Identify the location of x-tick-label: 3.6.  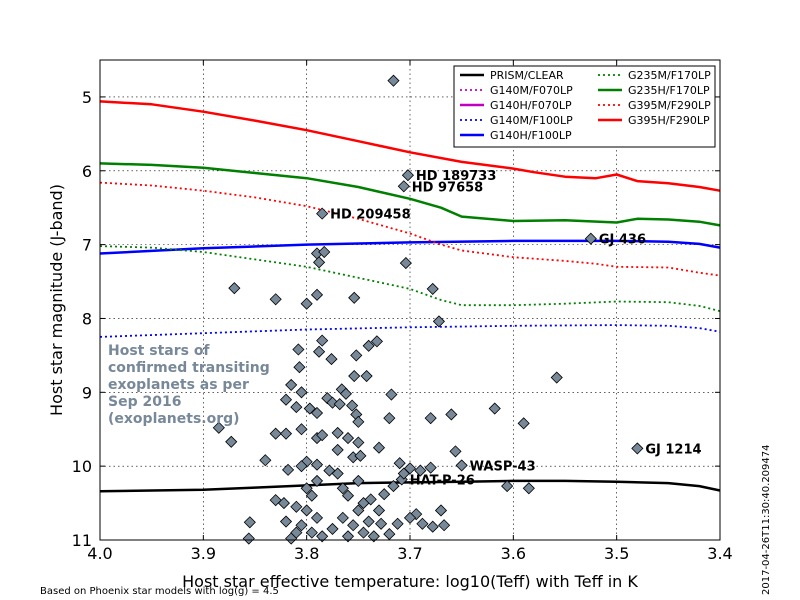
(513, 553).